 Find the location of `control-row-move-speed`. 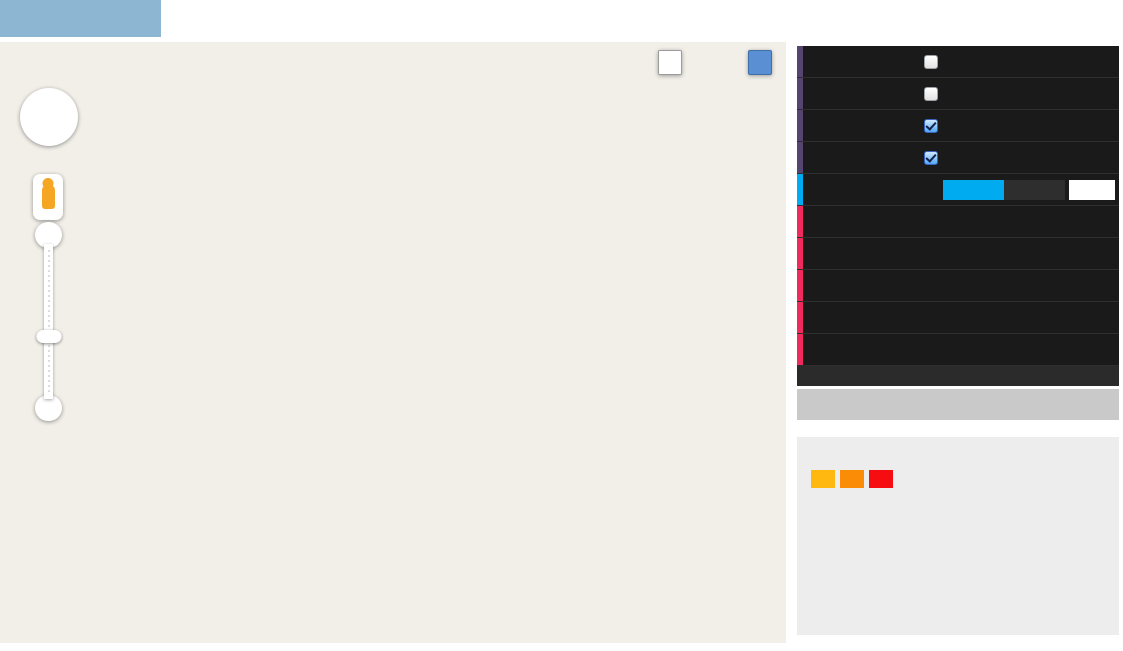

control-row-move-speed is located at coordinates (958, 190).